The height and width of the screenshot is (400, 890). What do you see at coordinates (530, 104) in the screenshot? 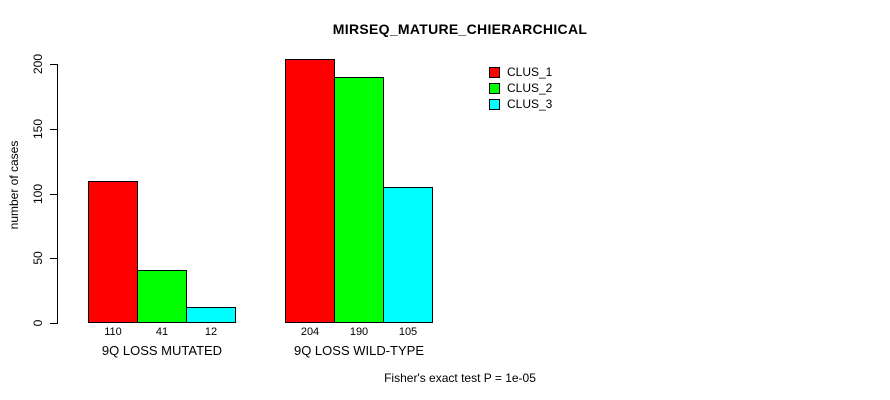
I see `legend-label: CLUS_3` at bounding box center [530, 104].